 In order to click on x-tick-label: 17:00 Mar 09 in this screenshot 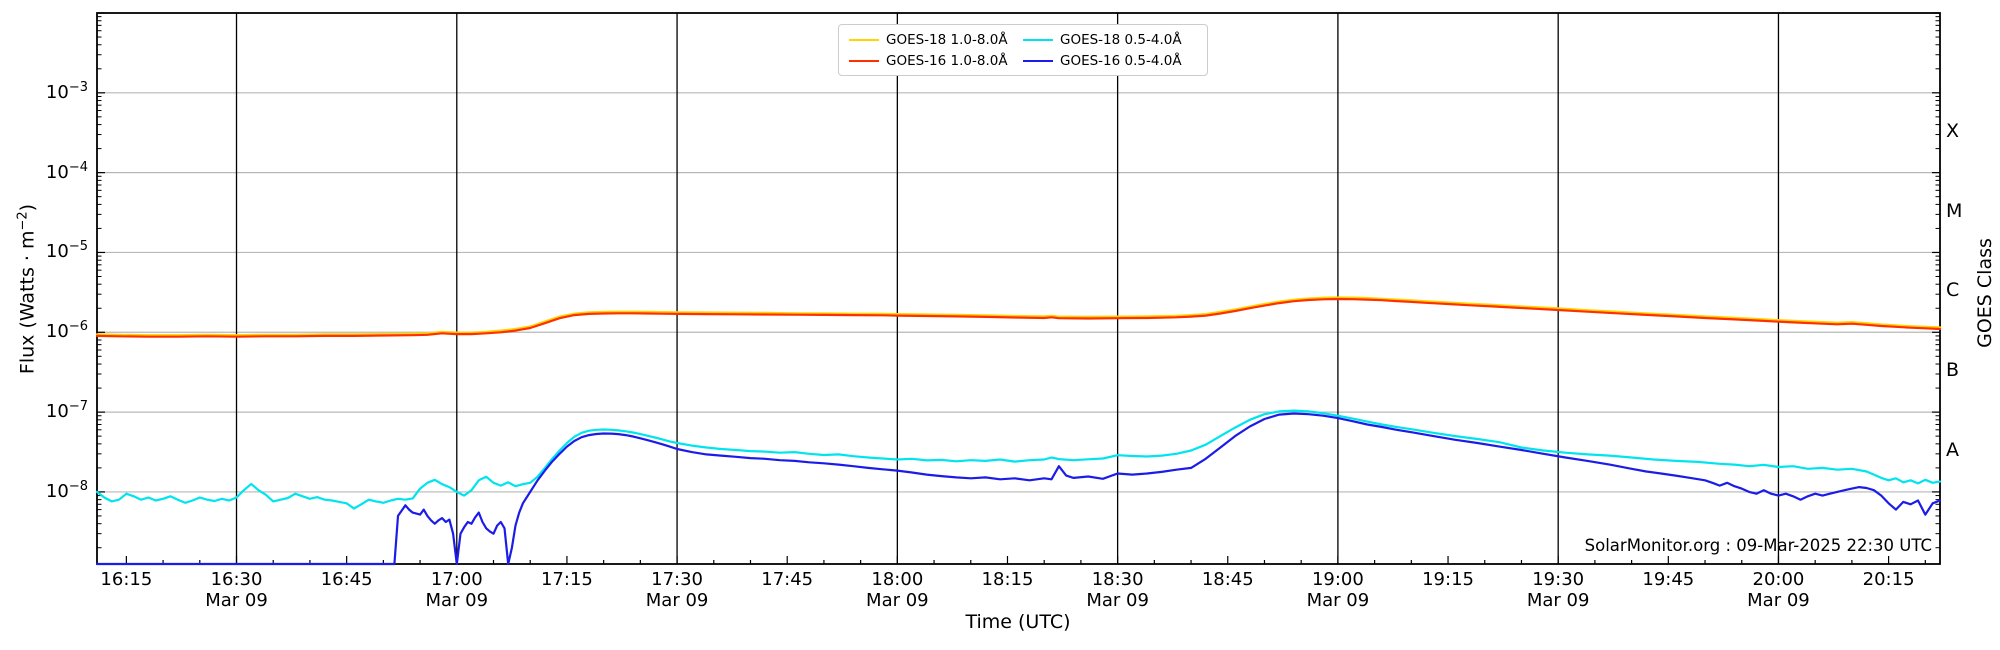, I will do `click(457, 590)`.